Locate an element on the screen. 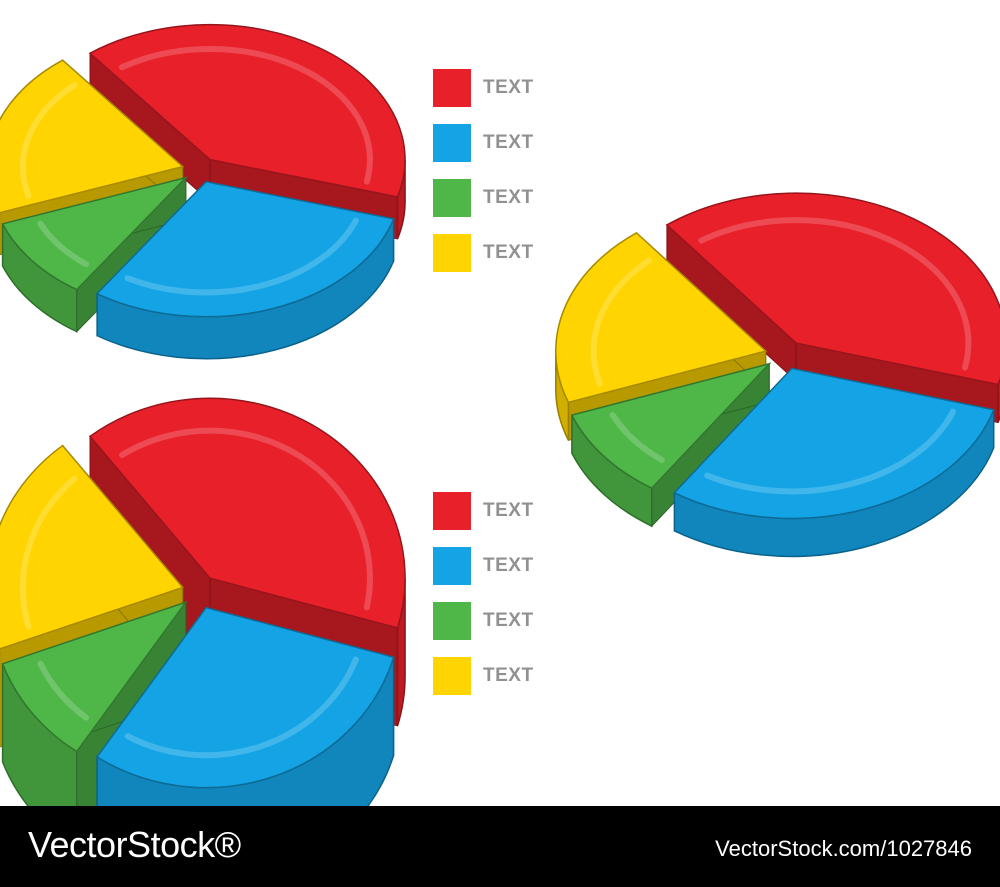  legend-top: TEXT TEXT TEXT TEXT is located at coordinates (483, 170).